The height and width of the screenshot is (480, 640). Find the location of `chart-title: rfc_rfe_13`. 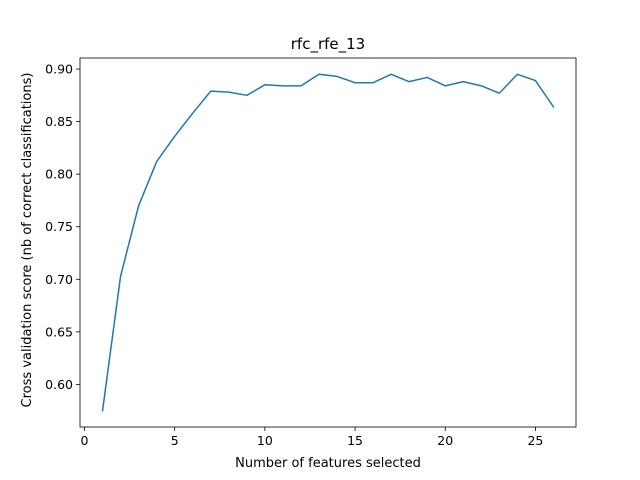

chart-title: rfc_rfe_13 is located at coordinates (328, 44).